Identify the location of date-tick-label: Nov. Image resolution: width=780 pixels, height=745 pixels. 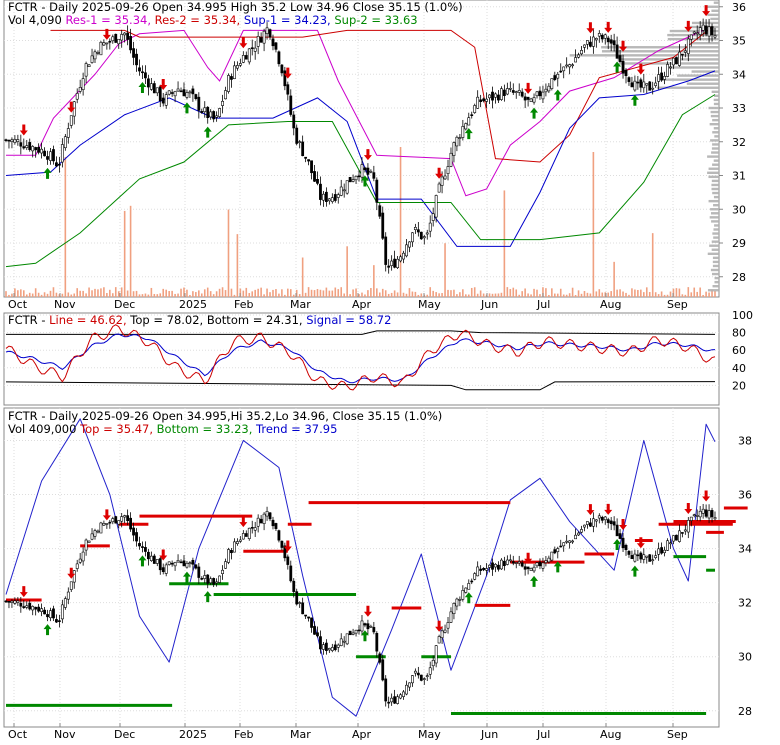
(65, 304).